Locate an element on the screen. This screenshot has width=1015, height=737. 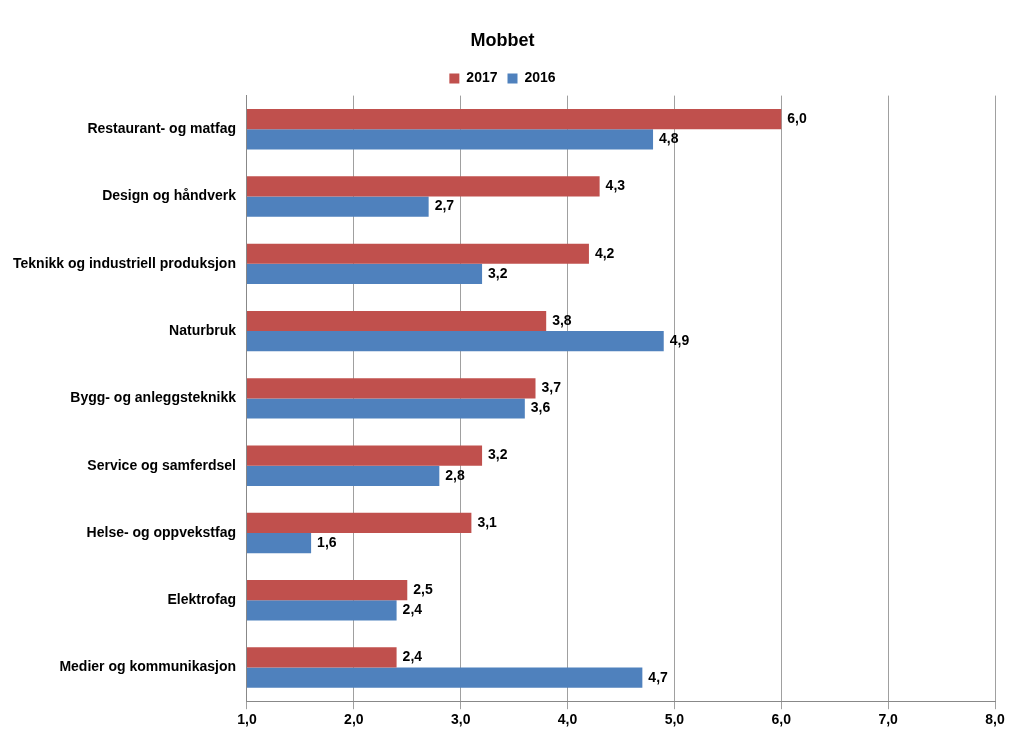
y-tick-label: Medier og kommunikasjon is located at coordinates (147, 666).